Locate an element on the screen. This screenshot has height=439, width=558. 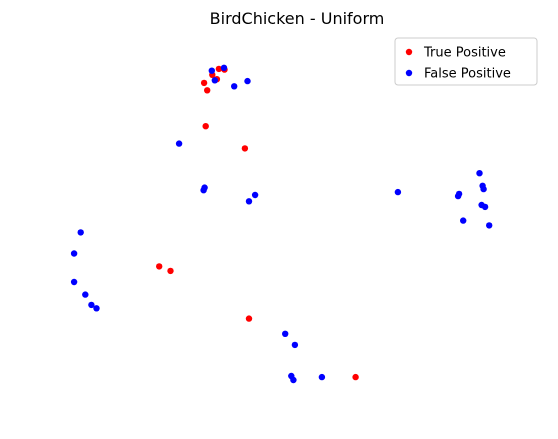
legend: True Positive False Positive is located at coordinates (466, 61).